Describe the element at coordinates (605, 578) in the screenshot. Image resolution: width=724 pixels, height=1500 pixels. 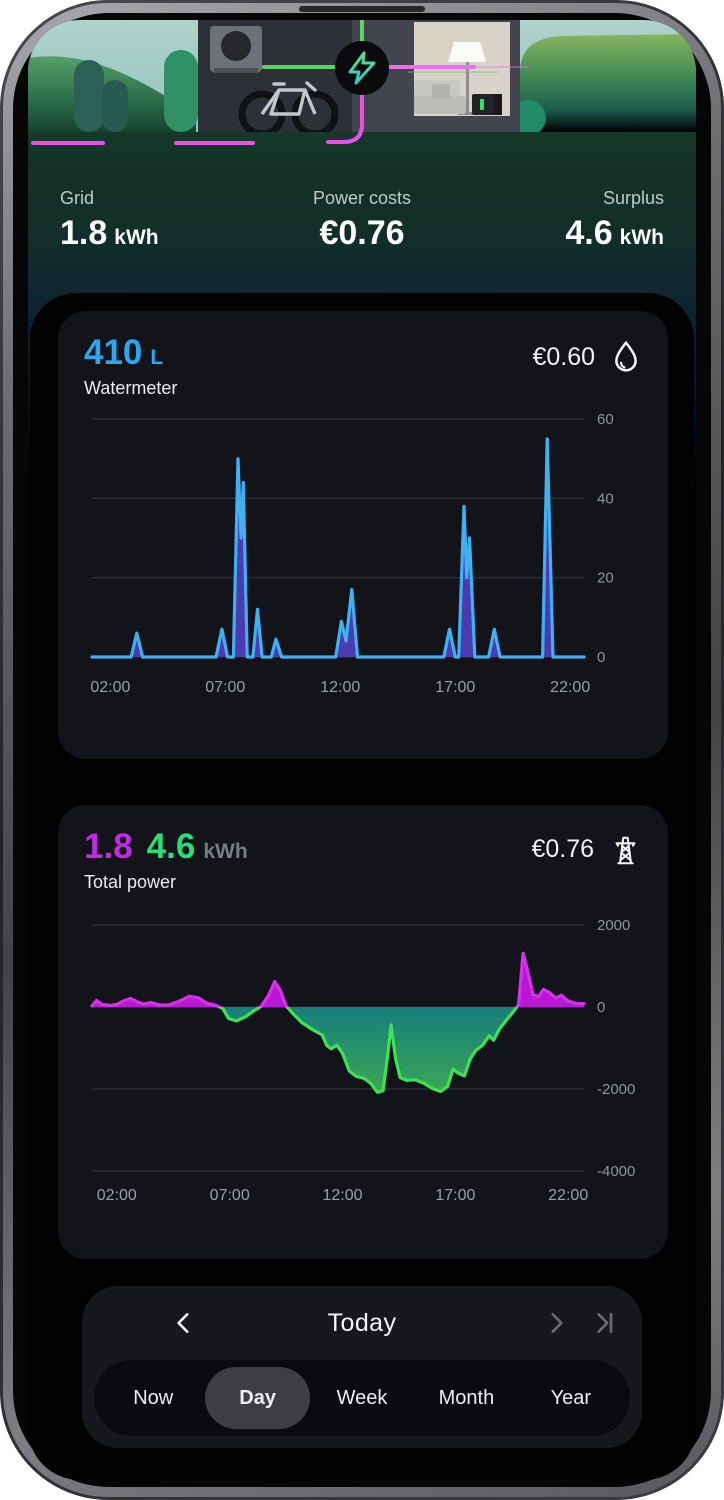
I see `svg-text: 20` at that location.